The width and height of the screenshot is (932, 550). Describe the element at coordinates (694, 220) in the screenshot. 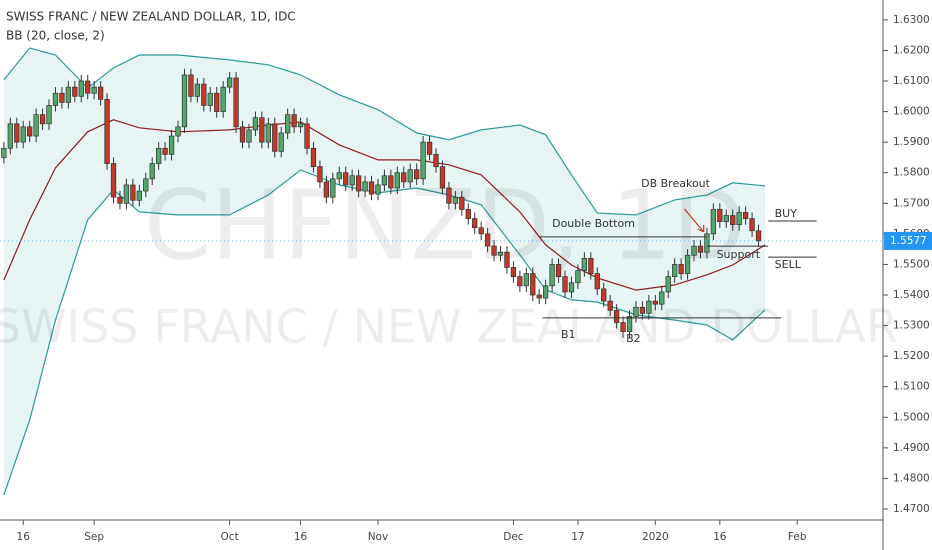

I see `breakout-arrow` at that location.